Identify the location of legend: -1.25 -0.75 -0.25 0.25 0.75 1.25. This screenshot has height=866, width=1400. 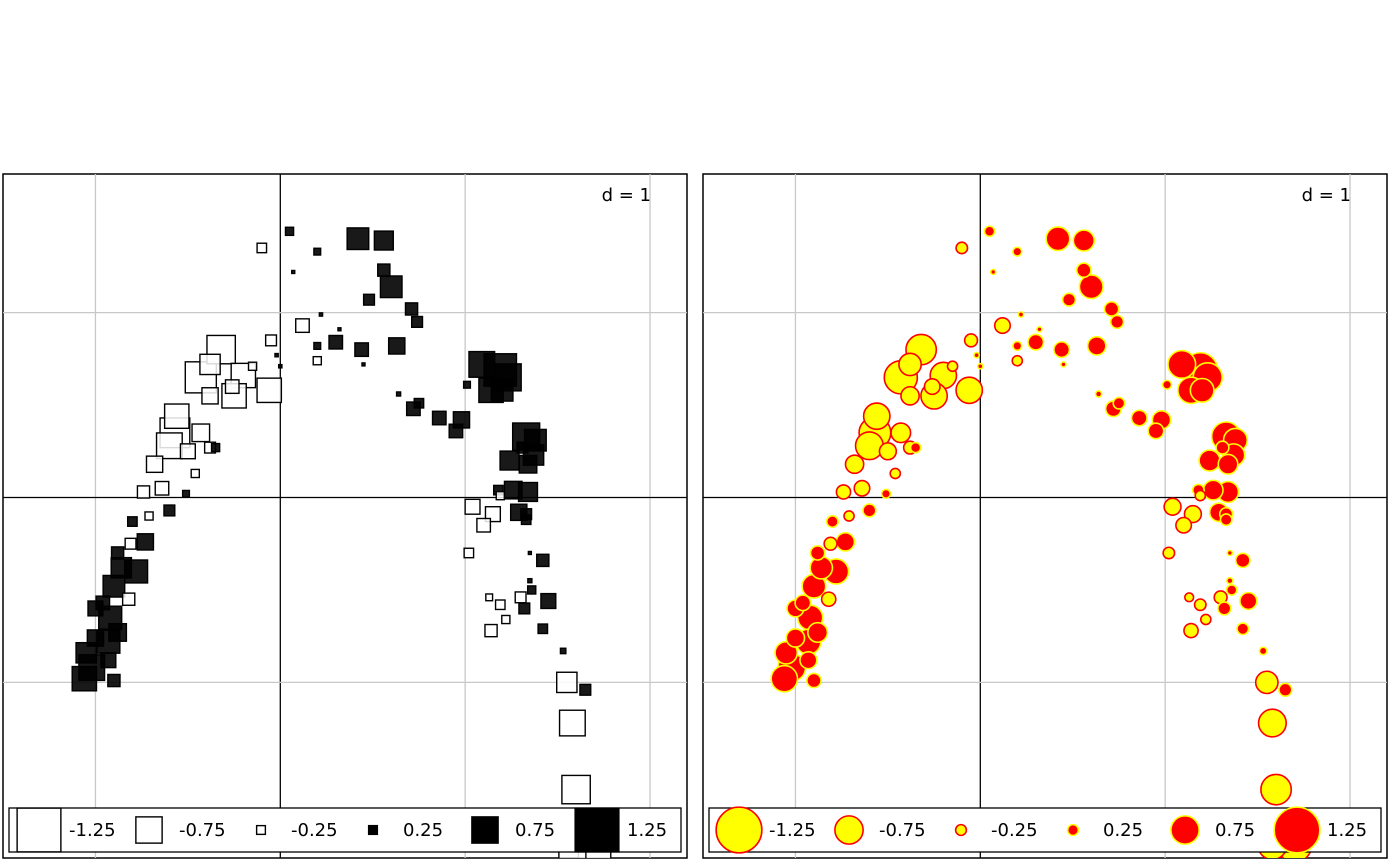
(1045, 830).